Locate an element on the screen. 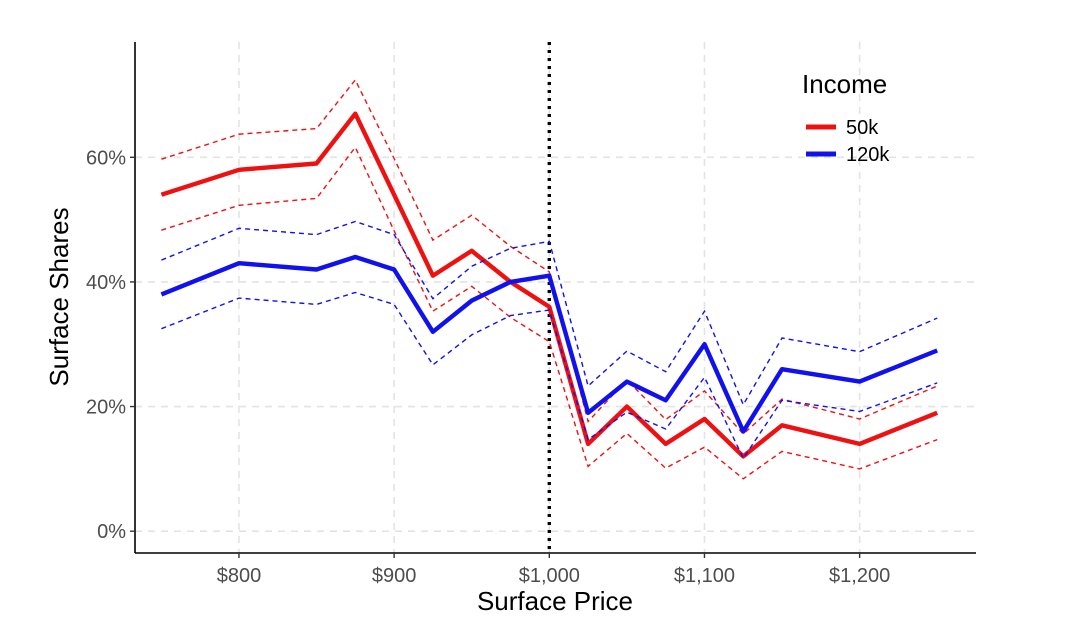 This screenshot has height=644, width=1068. legend-label-120k: 120k is located at coordinates (868, 155).